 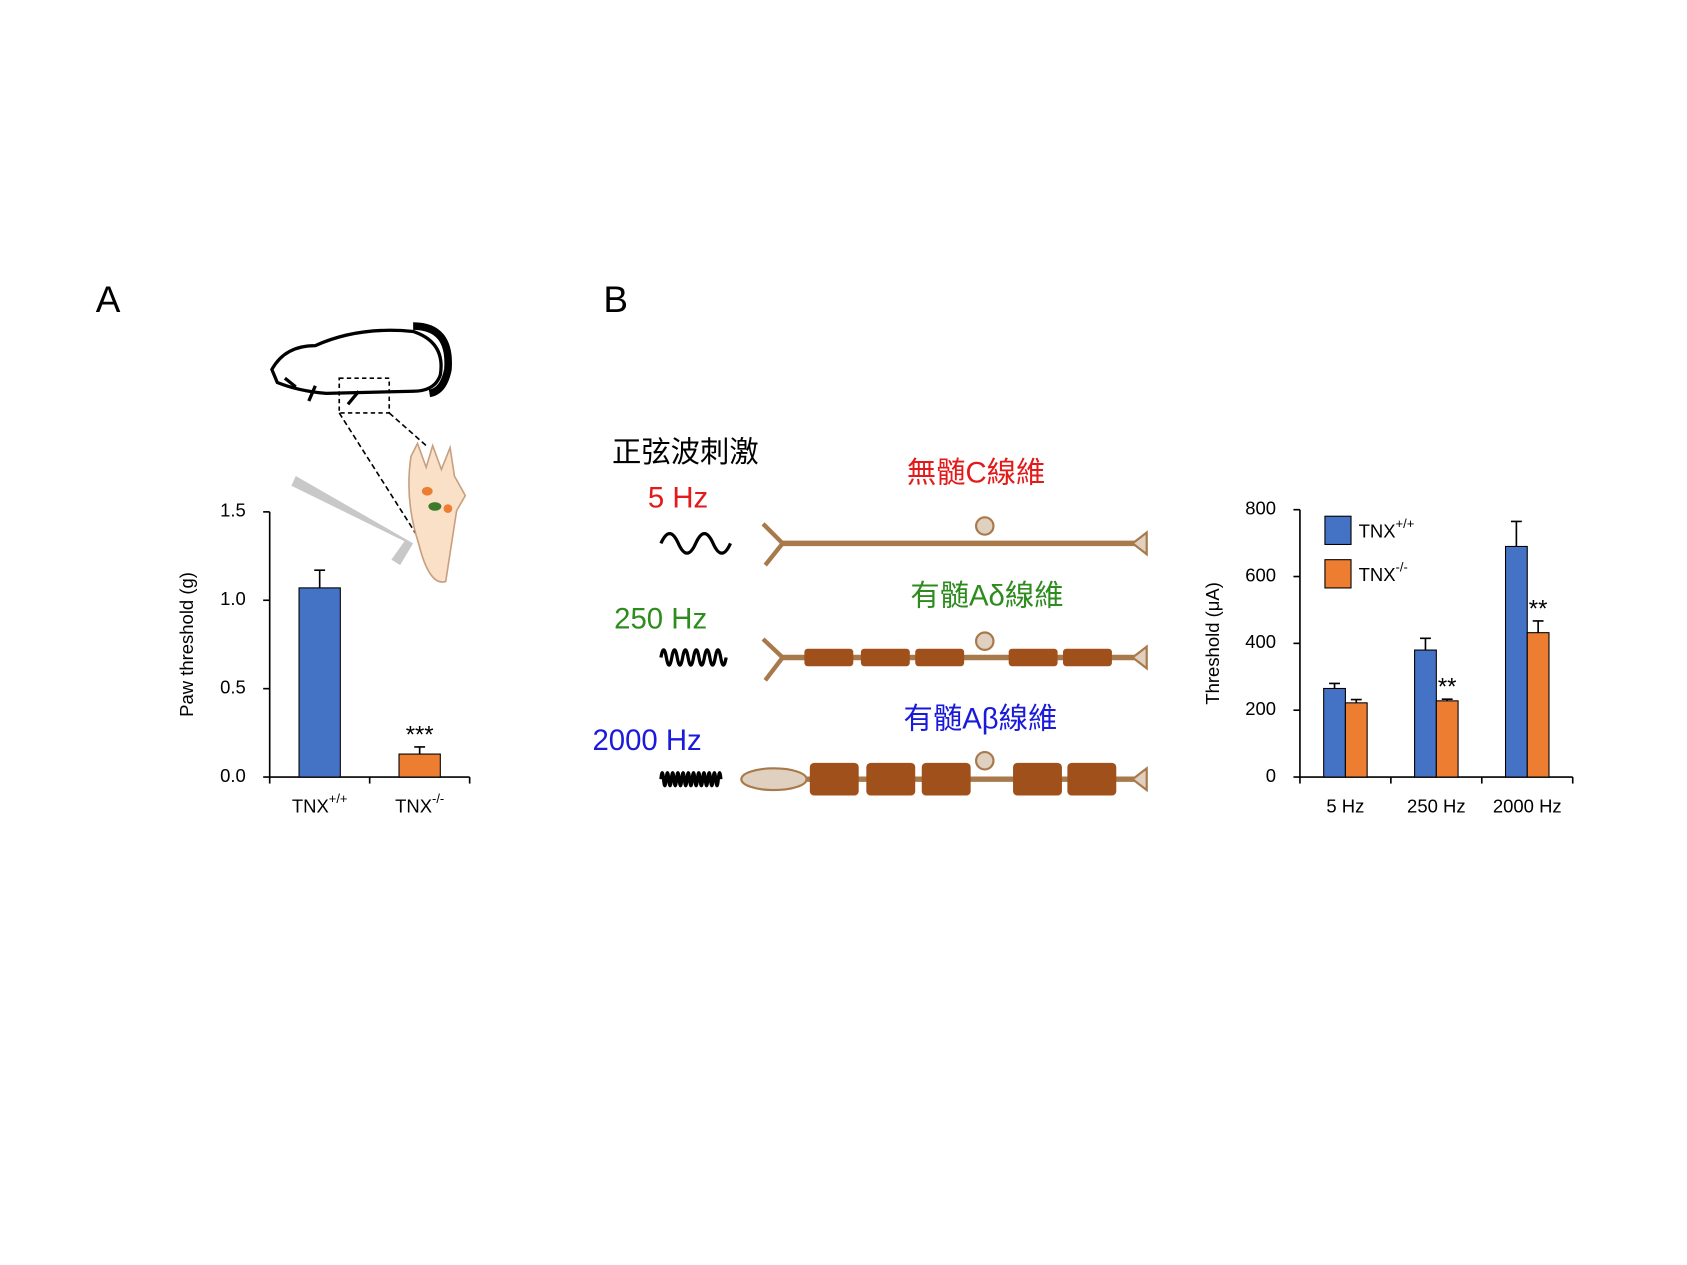 I want to click on fiber-label: 有髄Aβ線維, so click(x=981, y=718).